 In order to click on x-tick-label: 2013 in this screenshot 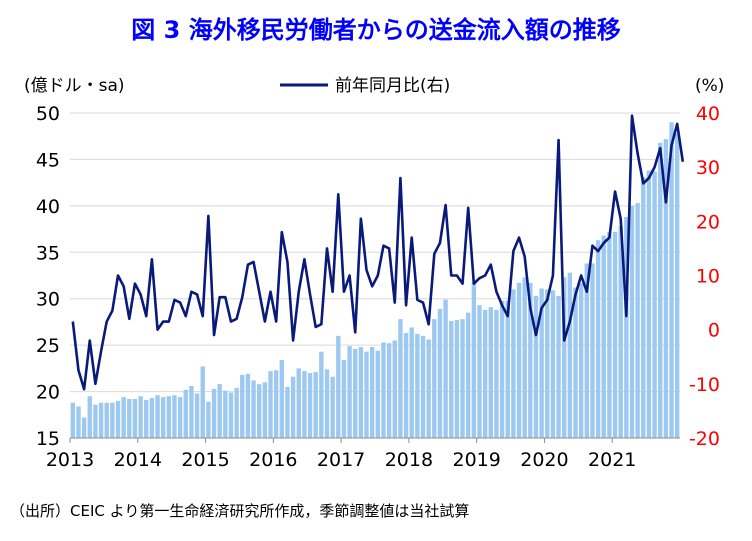, I will do `click(70, 460)`.